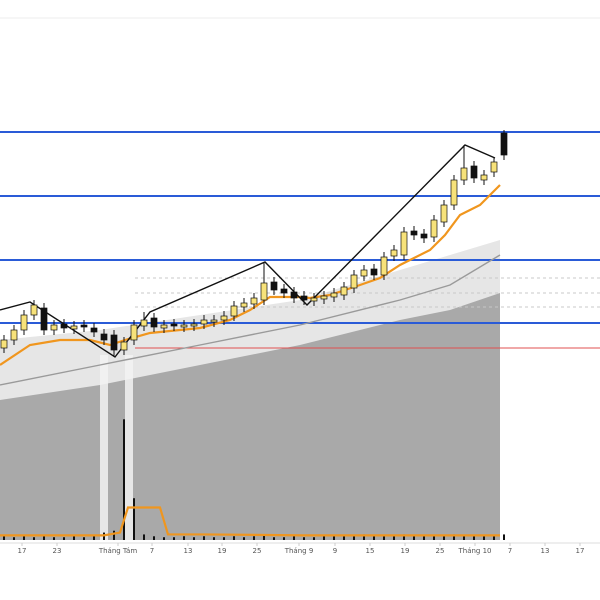 Image resolution: width=600 pixels, height=600 pixels. What do you see at coordinates (250, 521) in the screenshot?
I see `volume-ma` at bounding box center [250, 521].